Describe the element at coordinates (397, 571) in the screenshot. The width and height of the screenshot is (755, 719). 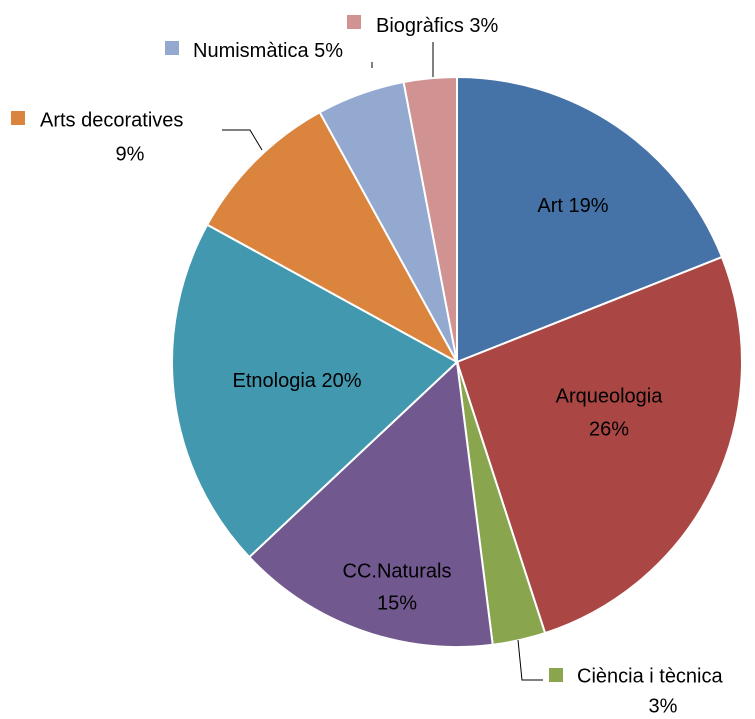
I see `category-label: CC.Naturals` at that location.